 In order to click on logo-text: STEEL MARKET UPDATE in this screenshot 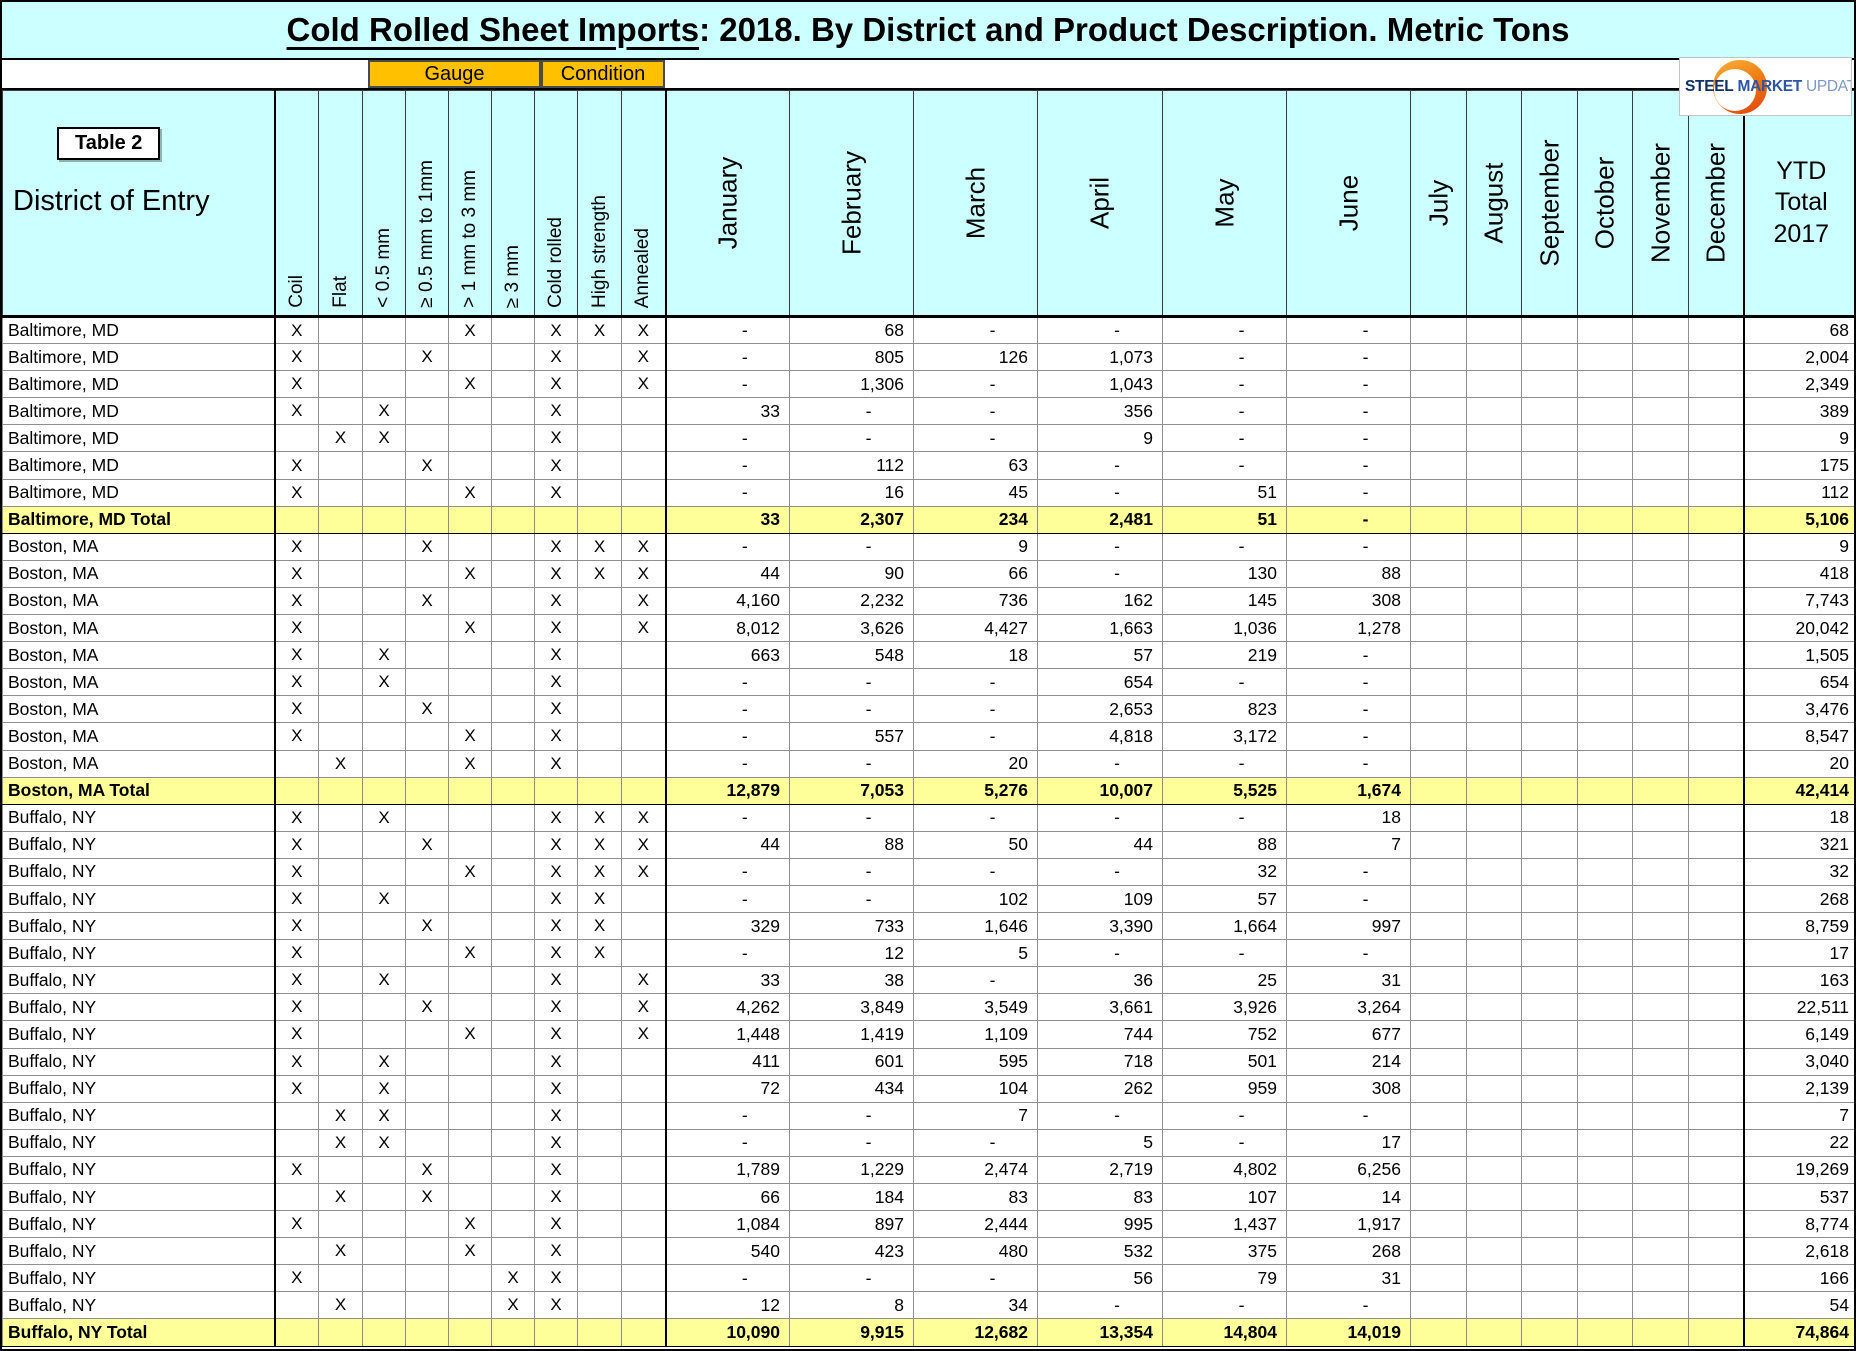, I will do `click(1768, 87)`.